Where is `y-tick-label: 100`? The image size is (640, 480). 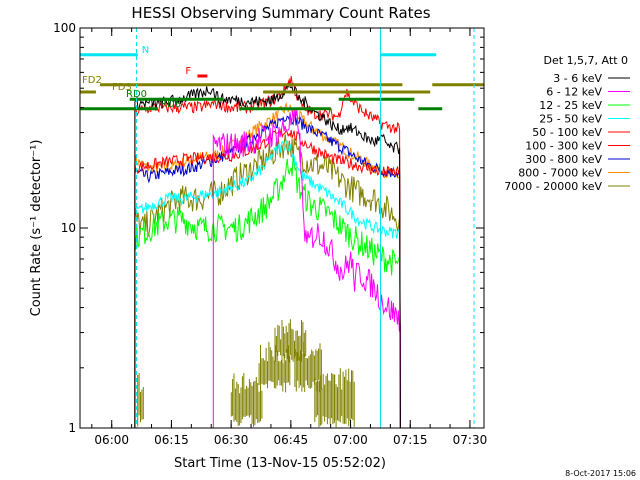 y-tick-label: 100 is located at coordinates (64, 28).